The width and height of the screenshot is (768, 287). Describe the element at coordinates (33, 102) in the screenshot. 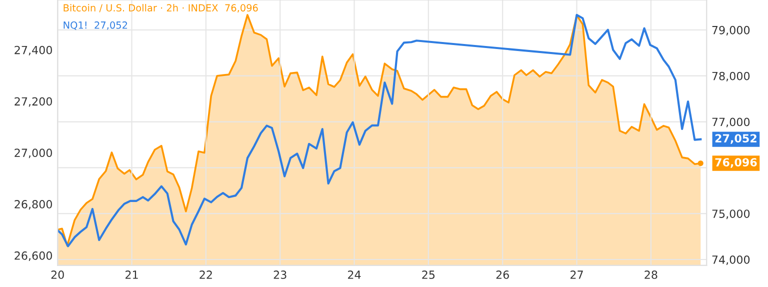

I see `y-tick-label: 27,200` at that location.